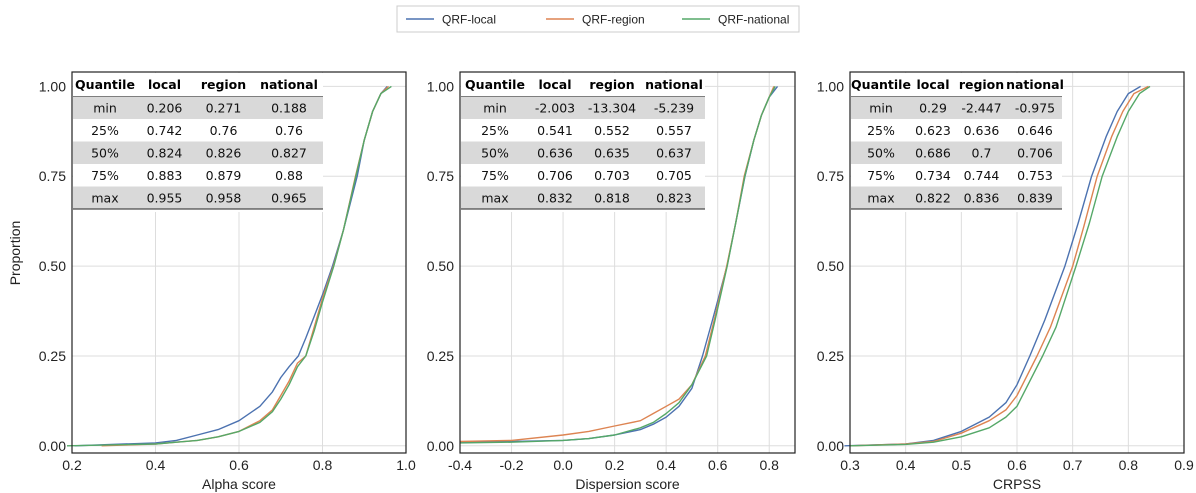  I want to click on x-tick-label: -0.2, so click(511, 465).